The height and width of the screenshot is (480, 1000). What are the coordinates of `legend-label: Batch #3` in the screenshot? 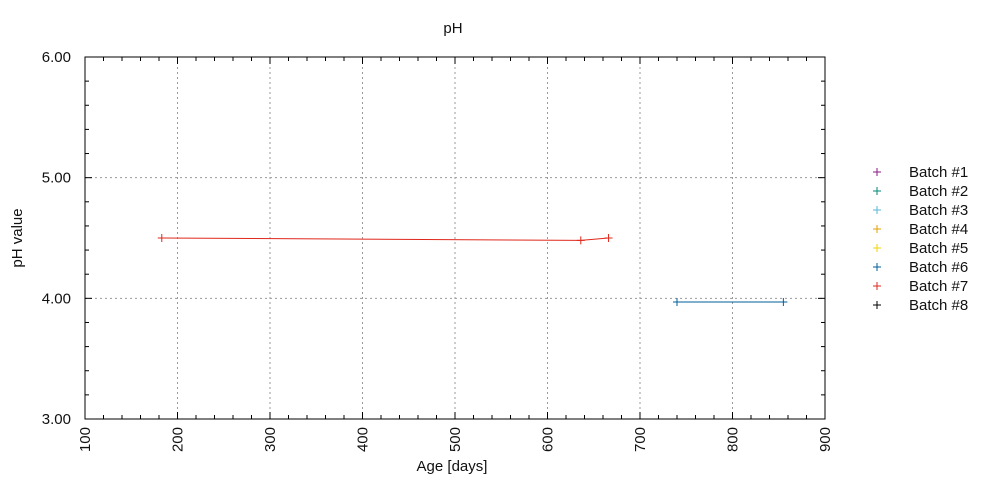 It's located at (938, 210).